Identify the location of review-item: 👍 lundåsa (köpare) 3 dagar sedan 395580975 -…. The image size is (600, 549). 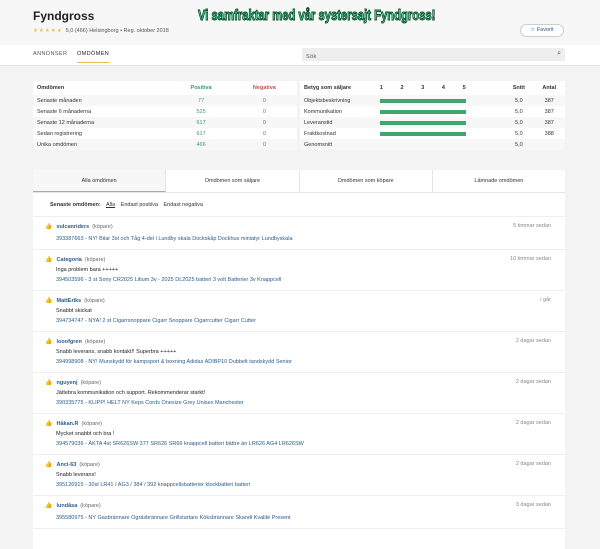
(299, 512).